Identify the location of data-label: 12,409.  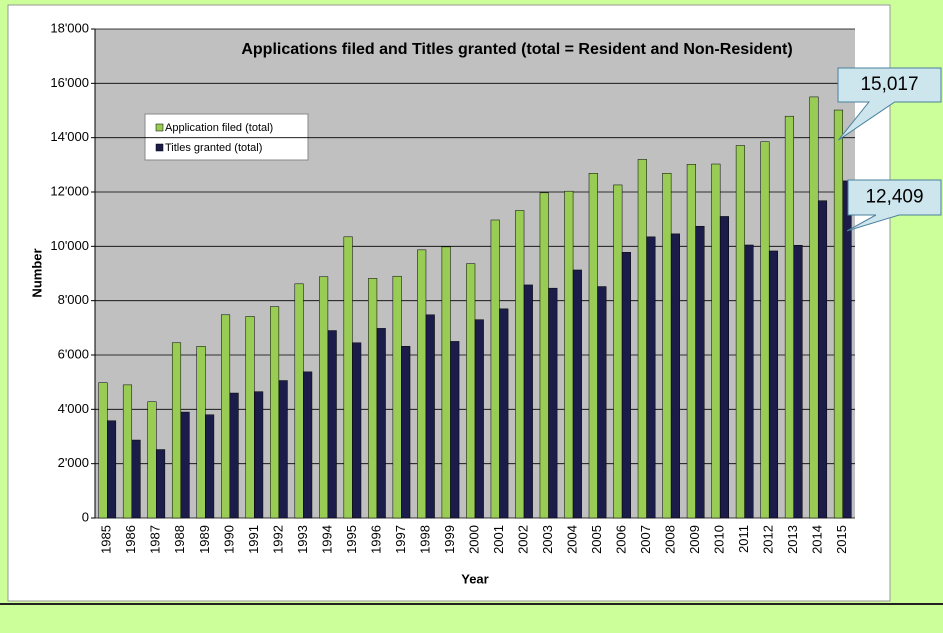
(894, 197).